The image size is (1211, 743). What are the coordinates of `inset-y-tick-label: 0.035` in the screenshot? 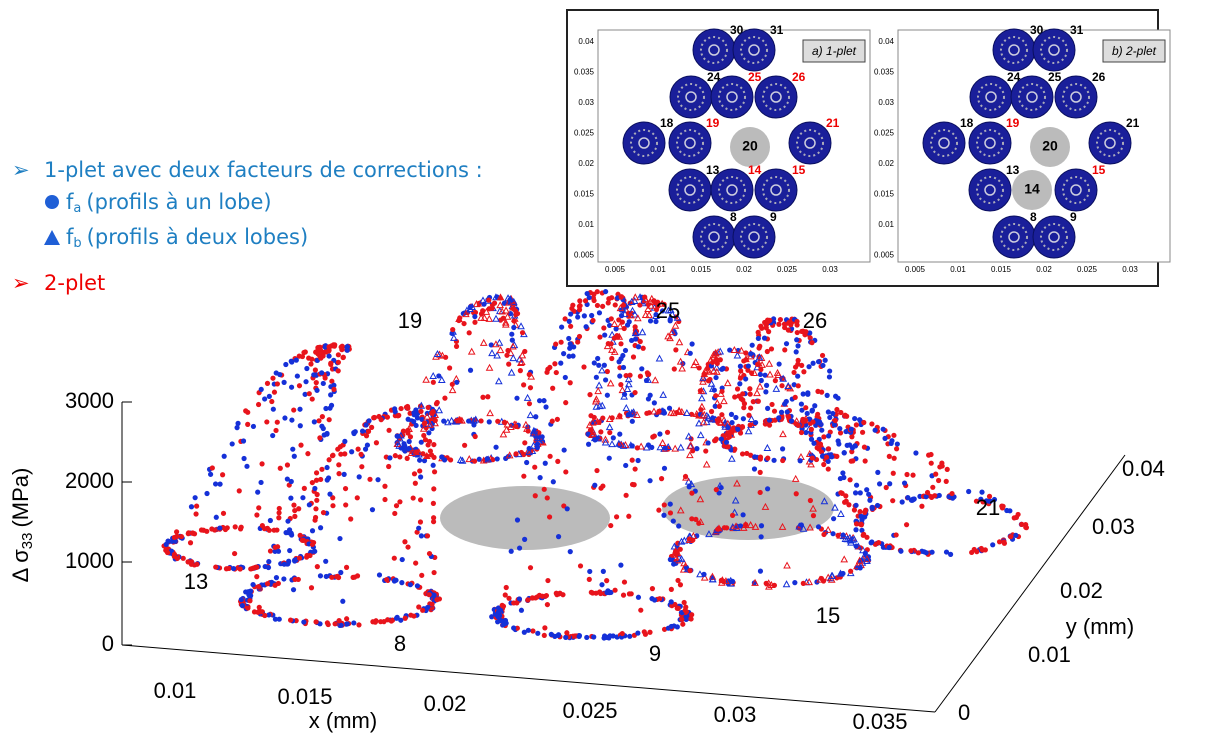 It's located at (584, 72).